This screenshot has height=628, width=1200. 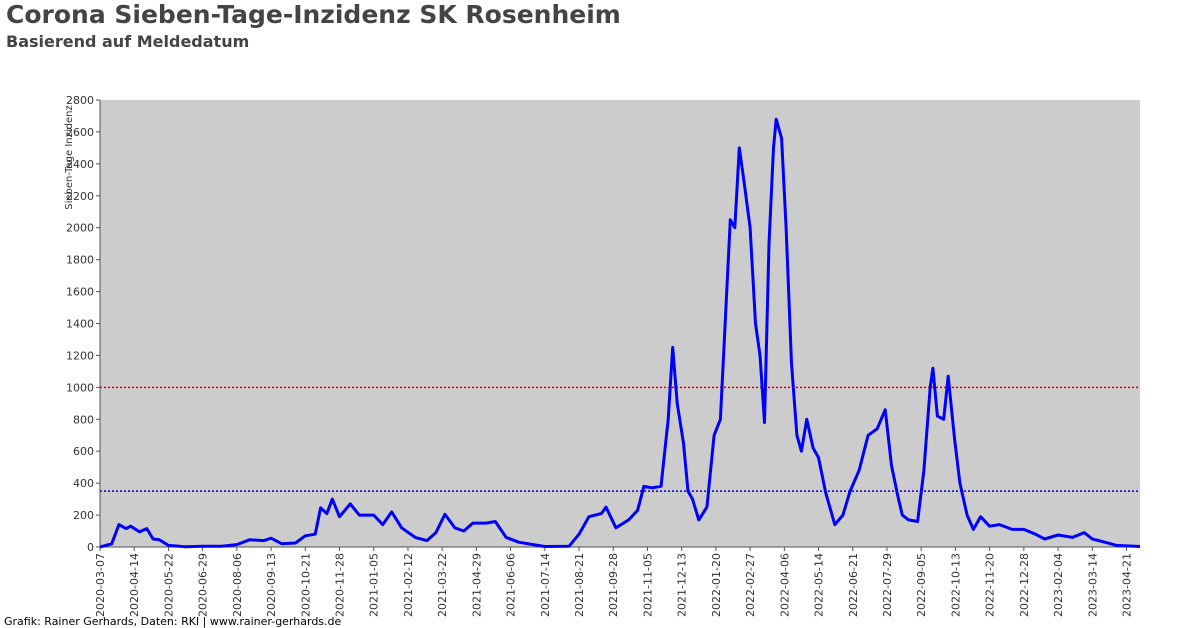 What do you see at coordinates (784, 585) in the screenshot?
I see `x-tick-label: 2022-04-06` at bounding box center [784, 585].